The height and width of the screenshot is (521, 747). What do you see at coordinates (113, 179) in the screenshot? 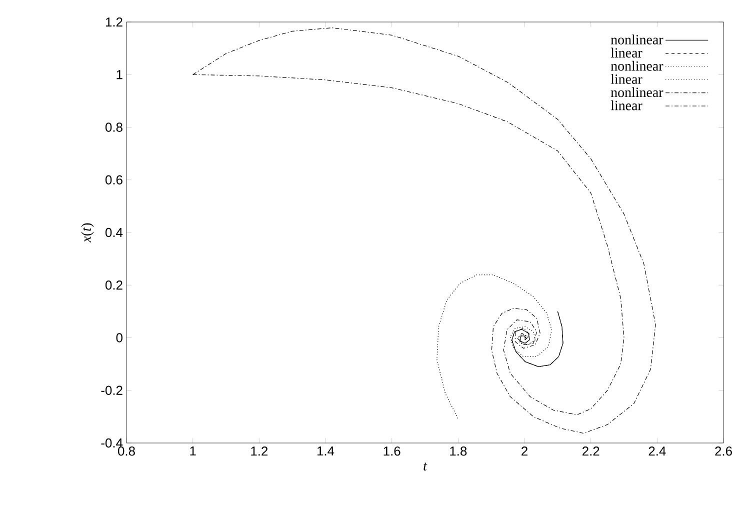
I see `y-tick-label: 0.6` at bounding box center [113, 179].